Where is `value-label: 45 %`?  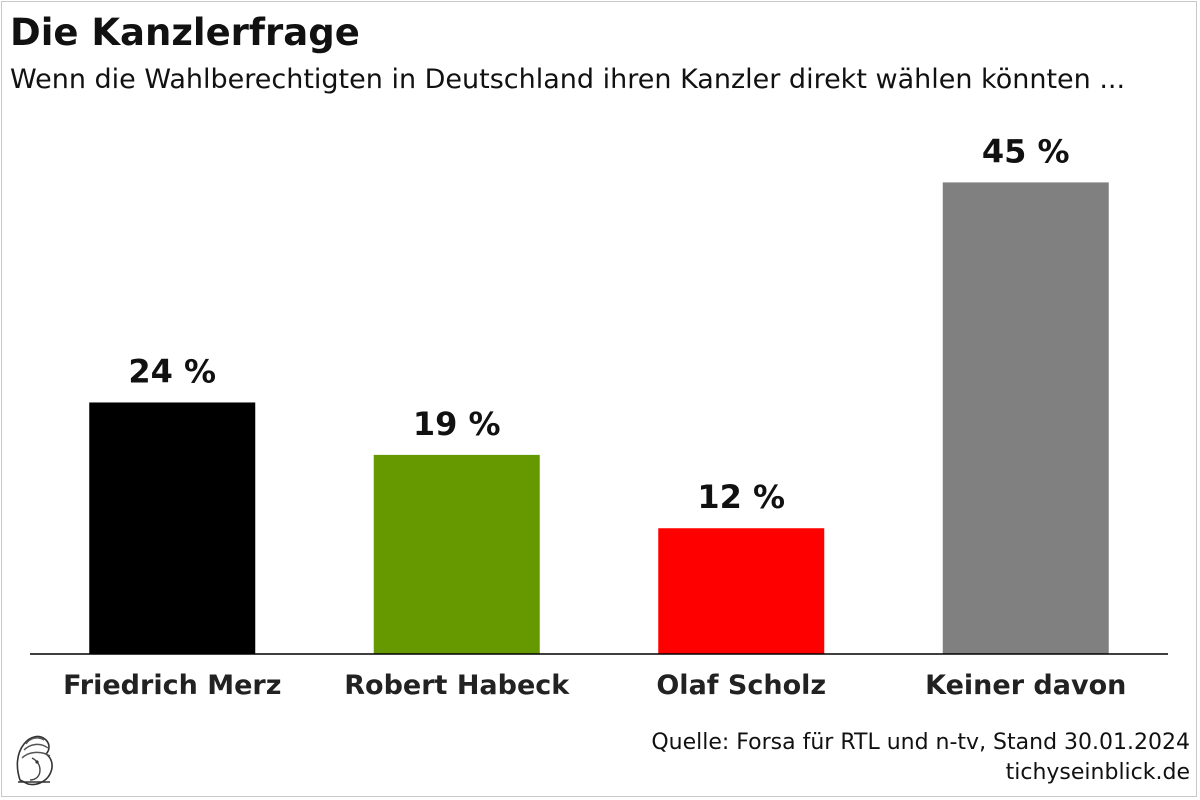 value-label: 45 % is located at coordinates (1026, 151).